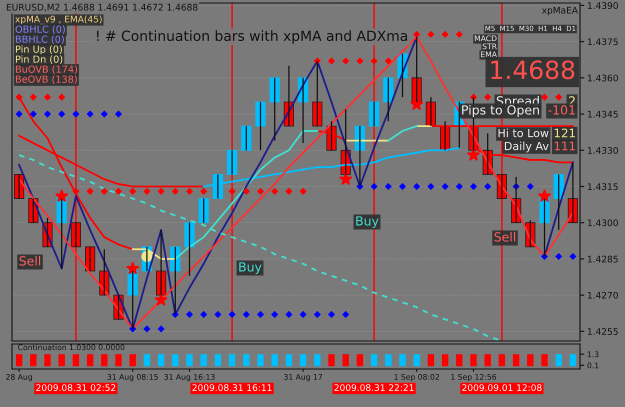 This screenshot has height=407, width=625. What do you see at coordinates (523, 133) in the screenshot?
I see `annotation: Hi to Low` at bounding box center [523, 133].